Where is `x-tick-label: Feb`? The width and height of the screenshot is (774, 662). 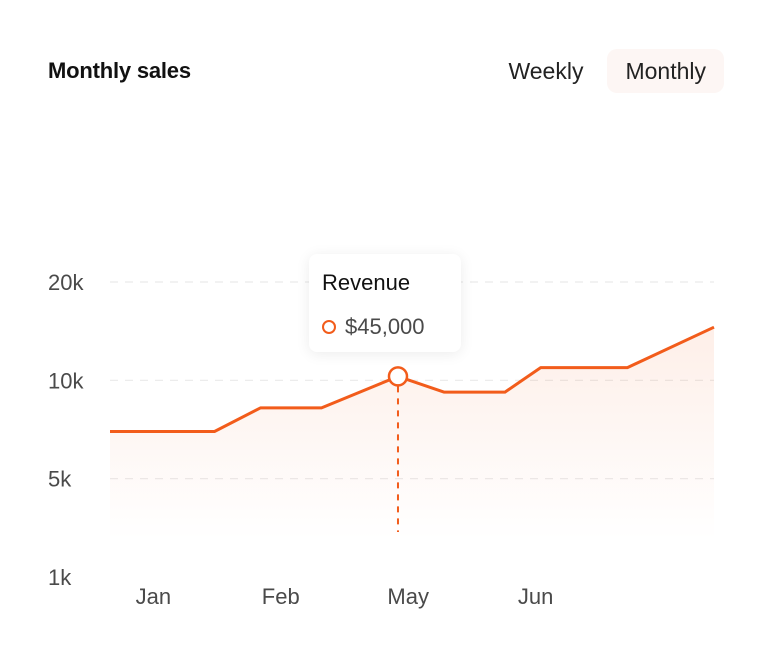
x-tick-label: Feb is located at coordinates (281, 596).